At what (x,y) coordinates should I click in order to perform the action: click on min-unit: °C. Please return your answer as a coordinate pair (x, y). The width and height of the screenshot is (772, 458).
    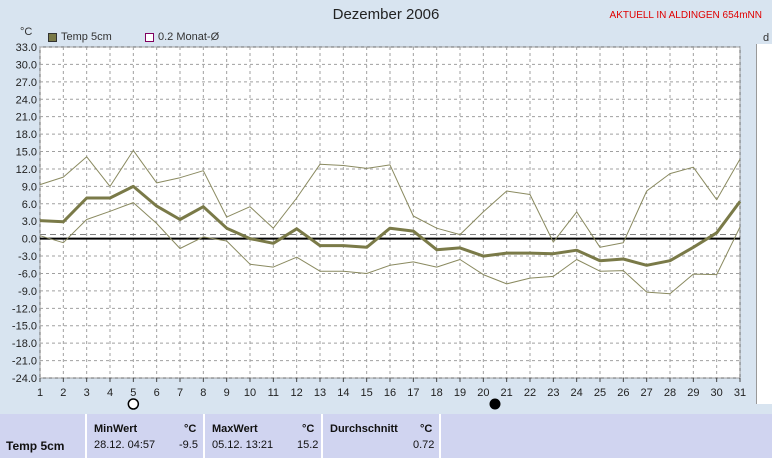
    Looking at the image, I should click on (190, 429).